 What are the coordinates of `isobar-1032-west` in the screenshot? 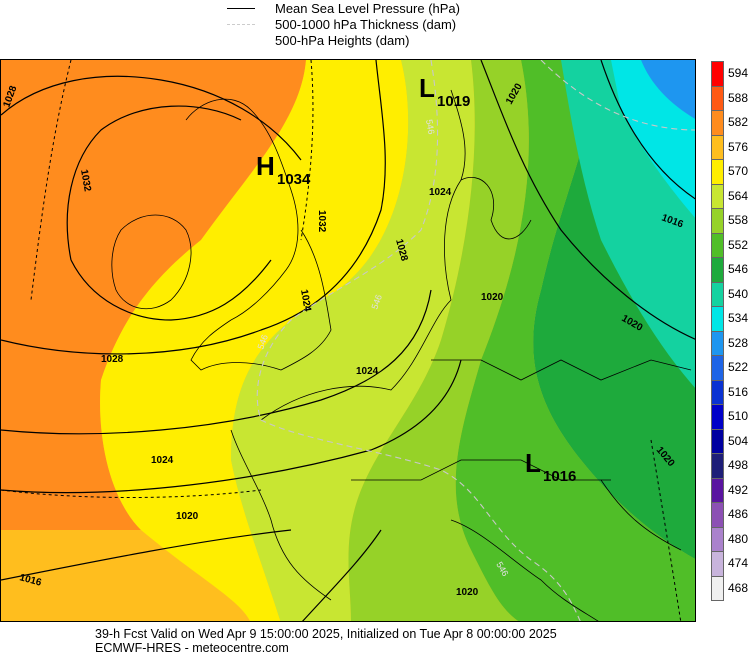 It's located at (154, 183).